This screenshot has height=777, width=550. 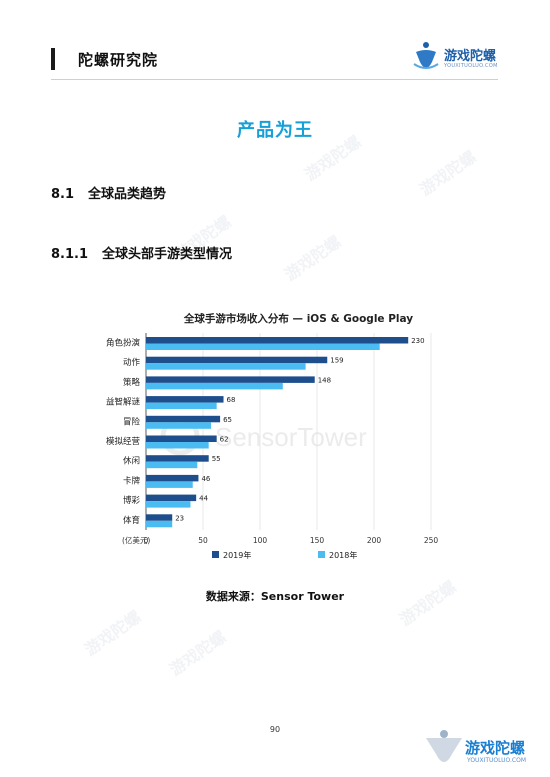 I want to click on footer-logo-text: 游戏陀螺, so click(x=495, y=748).